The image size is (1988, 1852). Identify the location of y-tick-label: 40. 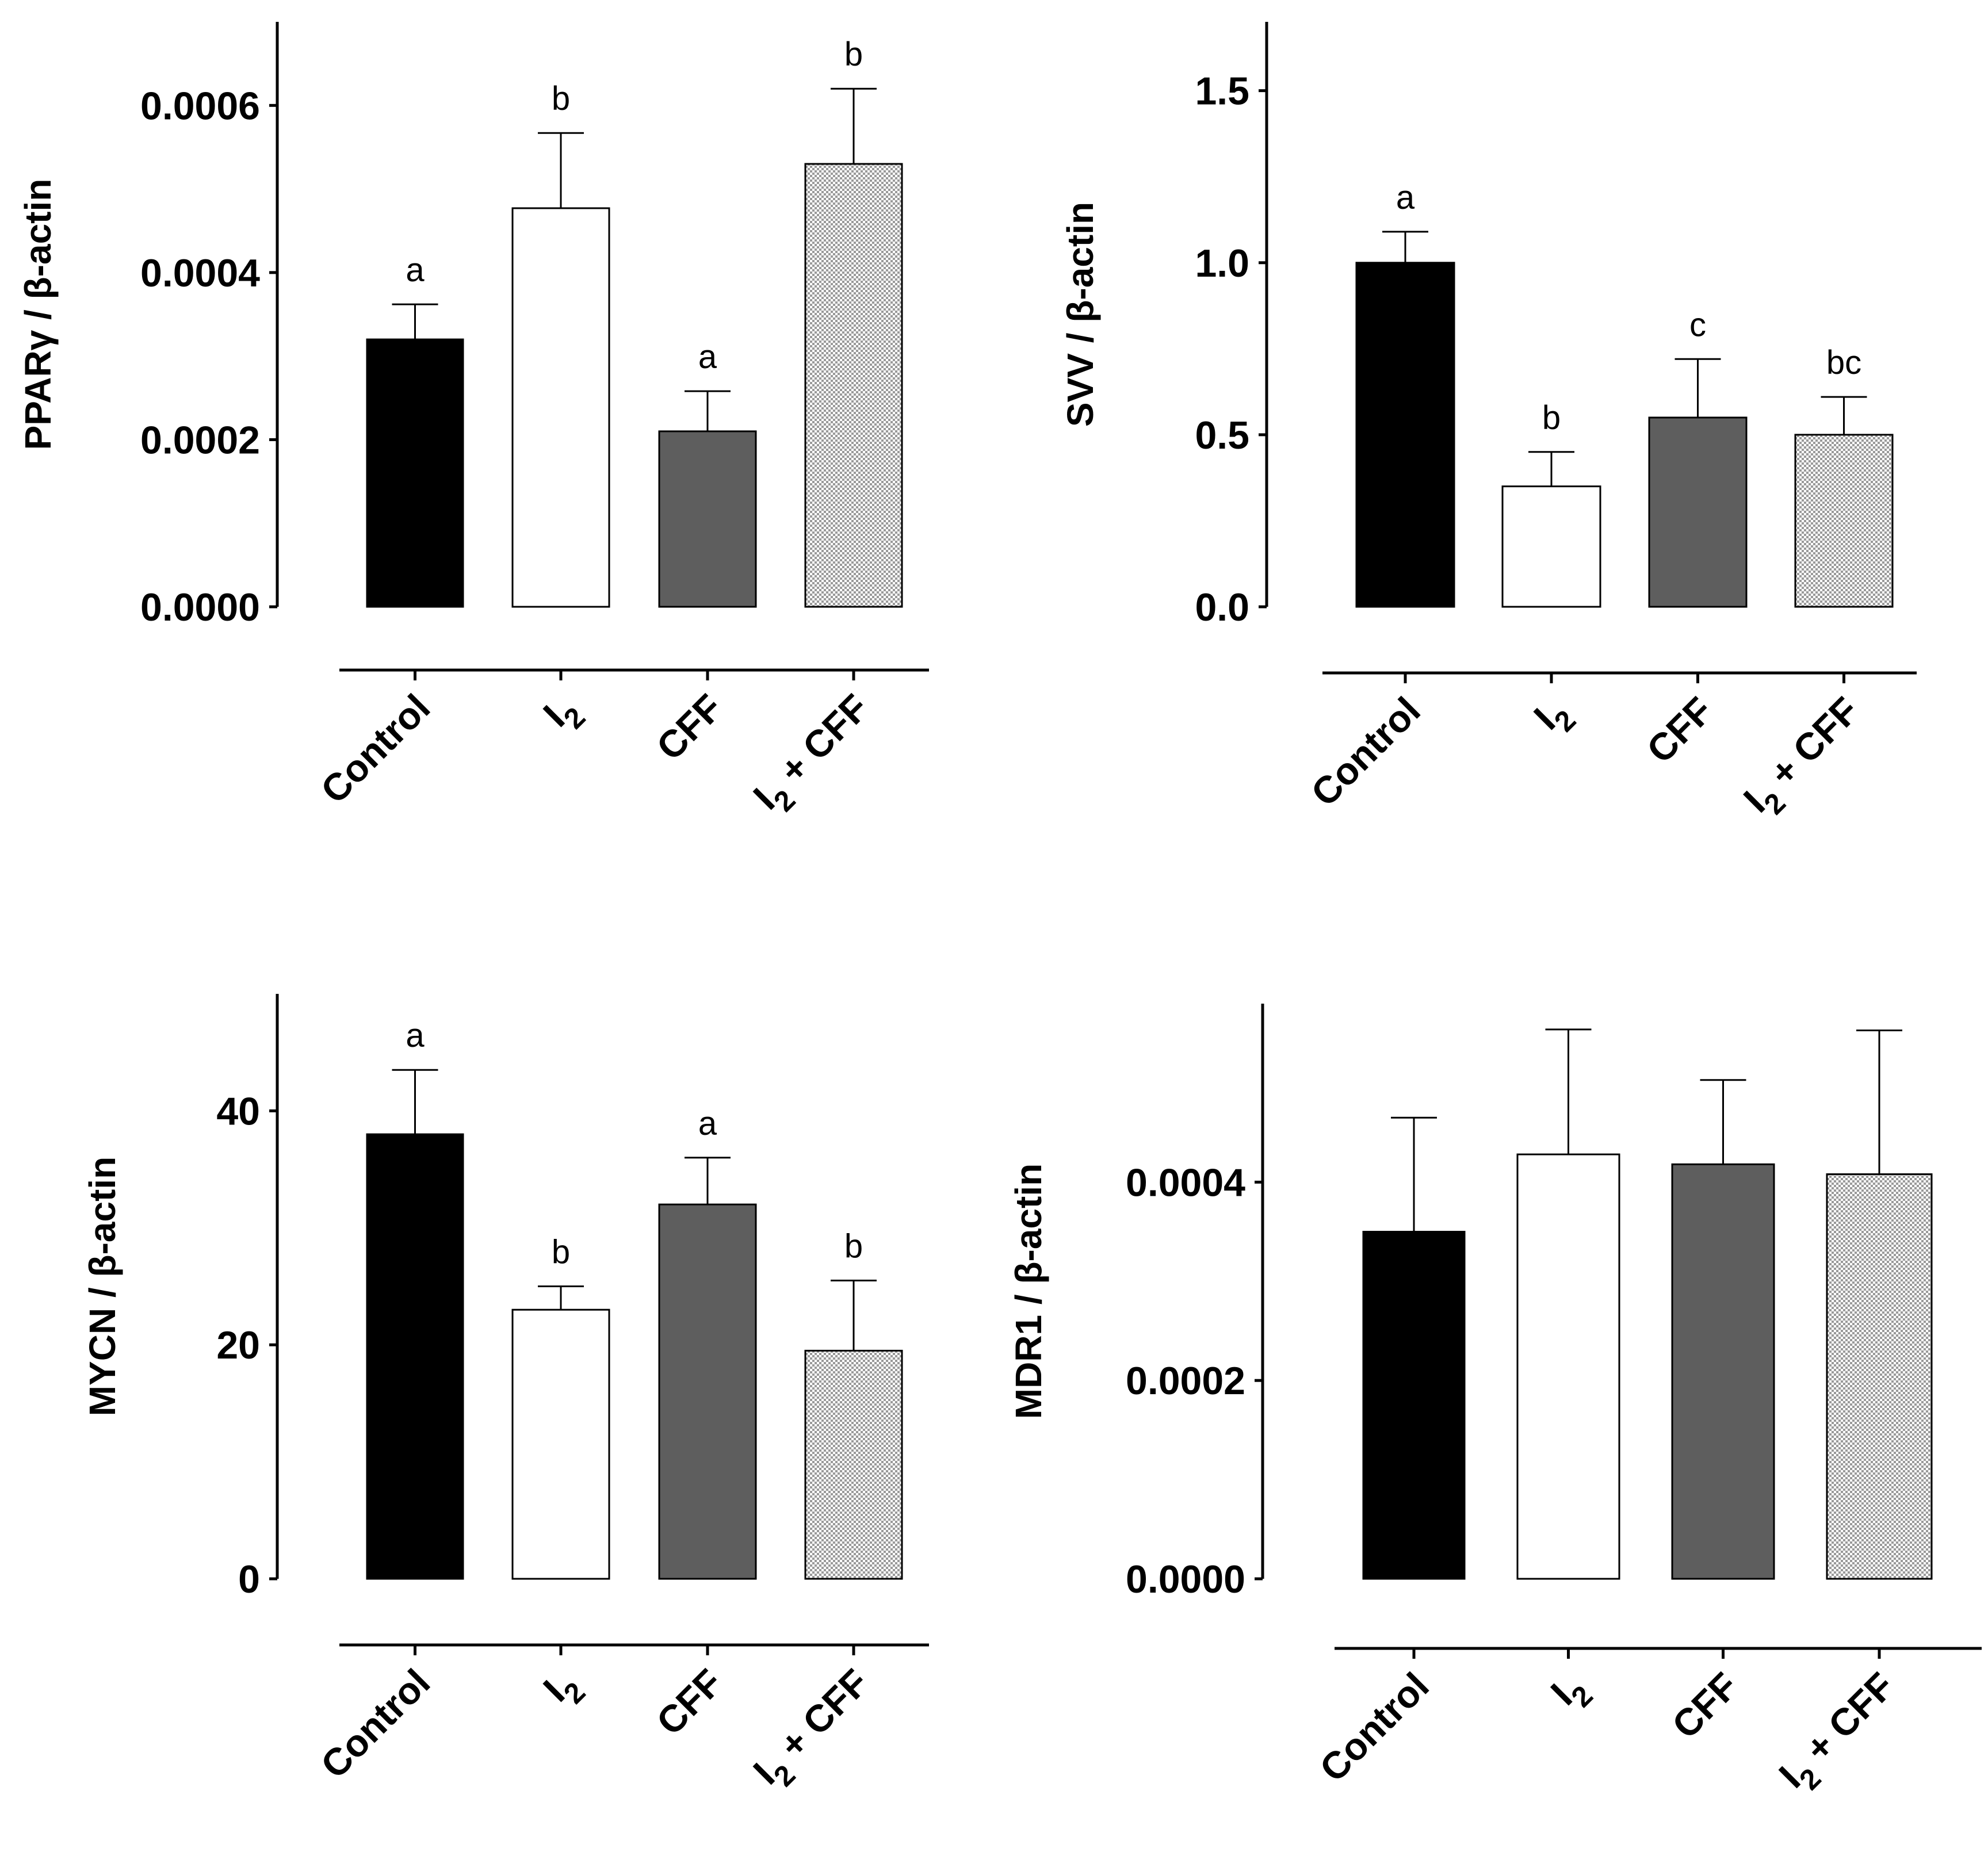
(238, 1111).